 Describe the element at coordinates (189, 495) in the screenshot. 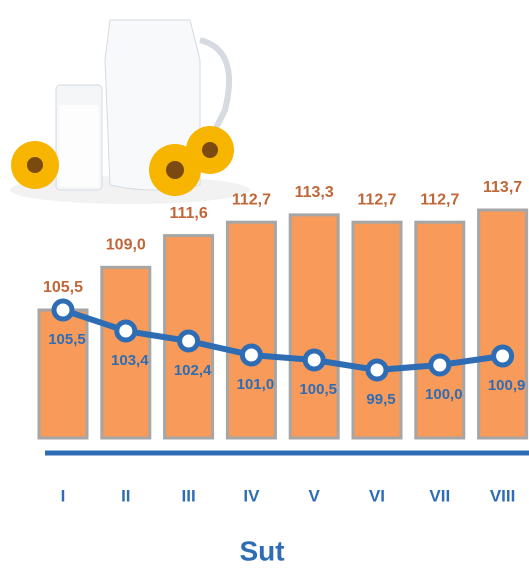

I see `x-tick-label: III` at that location.